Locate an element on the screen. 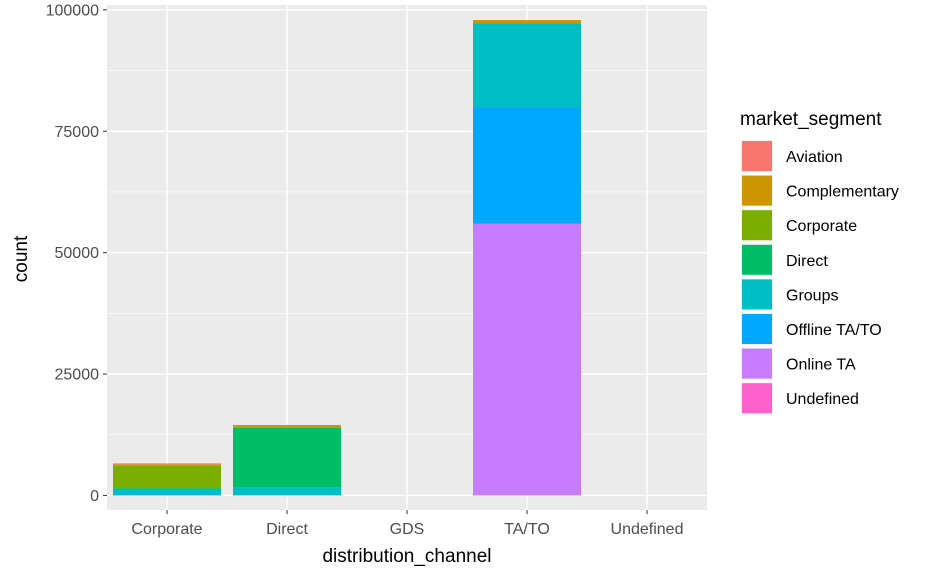 The height and width of the screenshot is (576, 933). bar-segment-ta-to-groups is located at coordinates (527, 65).